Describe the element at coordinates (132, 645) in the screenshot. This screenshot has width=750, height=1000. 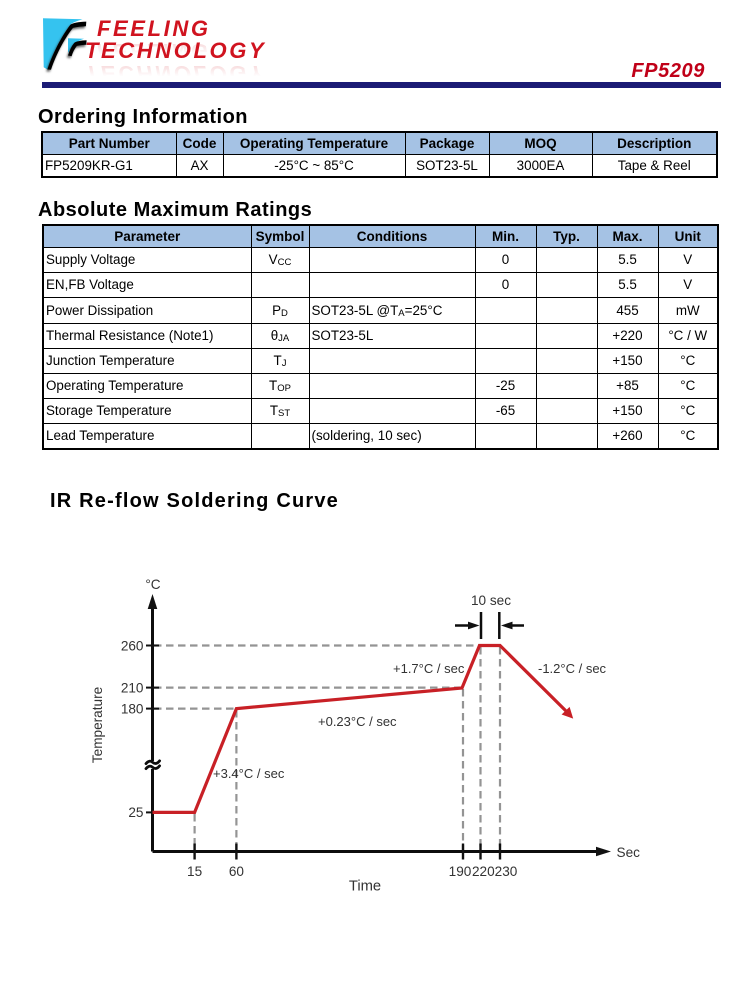
I see `svg-text: 260` at that location.